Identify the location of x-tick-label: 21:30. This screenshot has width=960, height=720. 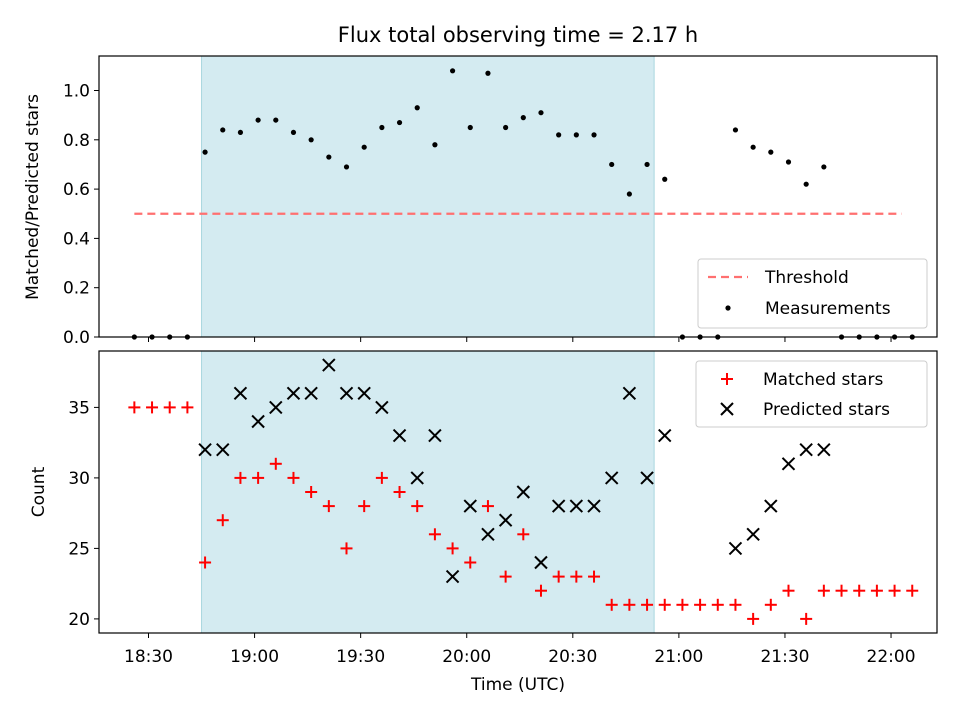
(784, 657).